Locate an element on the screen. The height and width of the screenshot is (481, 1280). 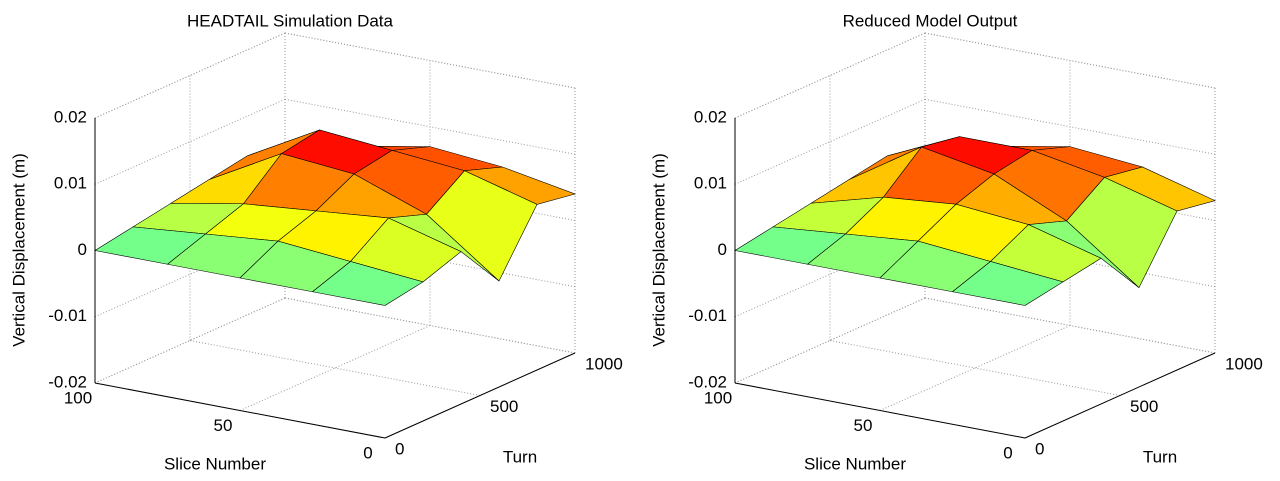
chart-title: HEADTAIL Simulation Data is located at coordinates (290, 20).